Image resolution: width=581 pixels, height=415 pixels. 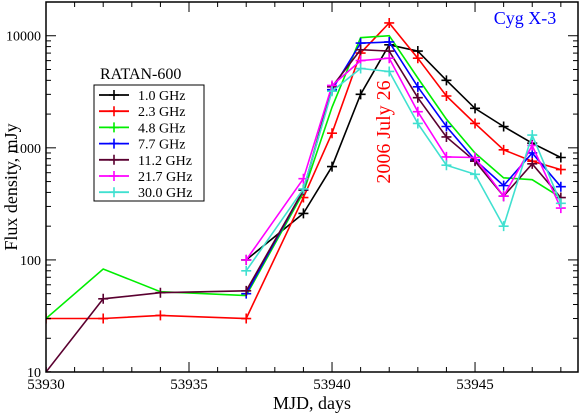 I want to click on x-tick-label: 53930, so click(x=46, y=385).